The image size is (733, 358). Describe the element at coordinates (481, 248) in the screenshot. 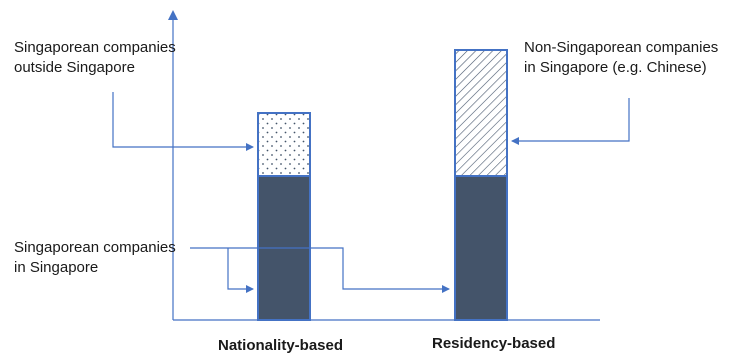

I see `segment-singaporean-in-singapore-res` at that location.